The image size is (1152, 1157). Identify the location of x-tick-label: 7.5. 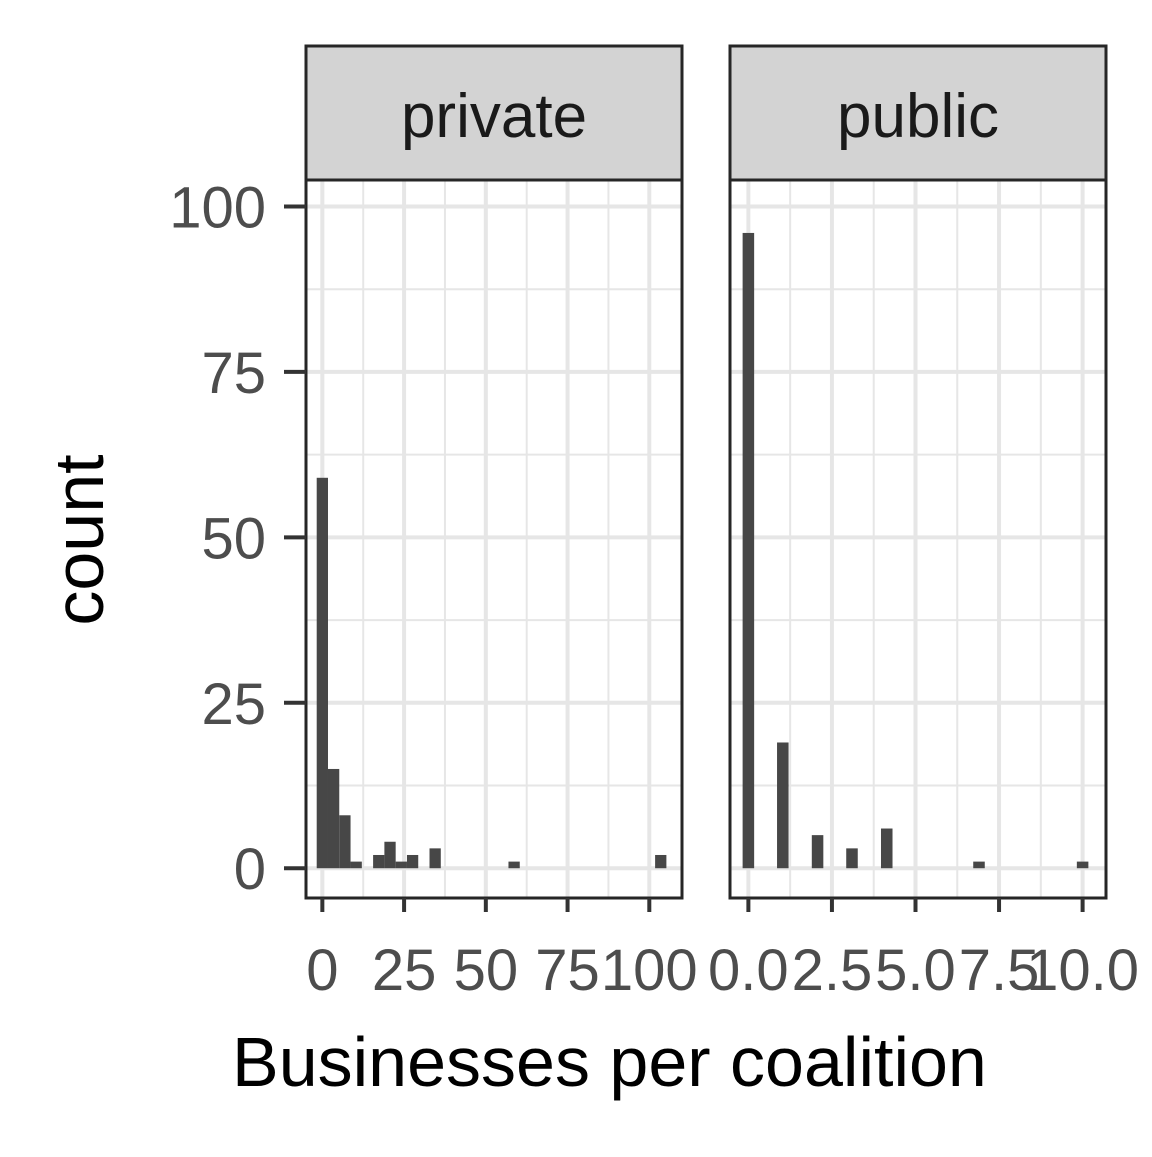
(999, 970).